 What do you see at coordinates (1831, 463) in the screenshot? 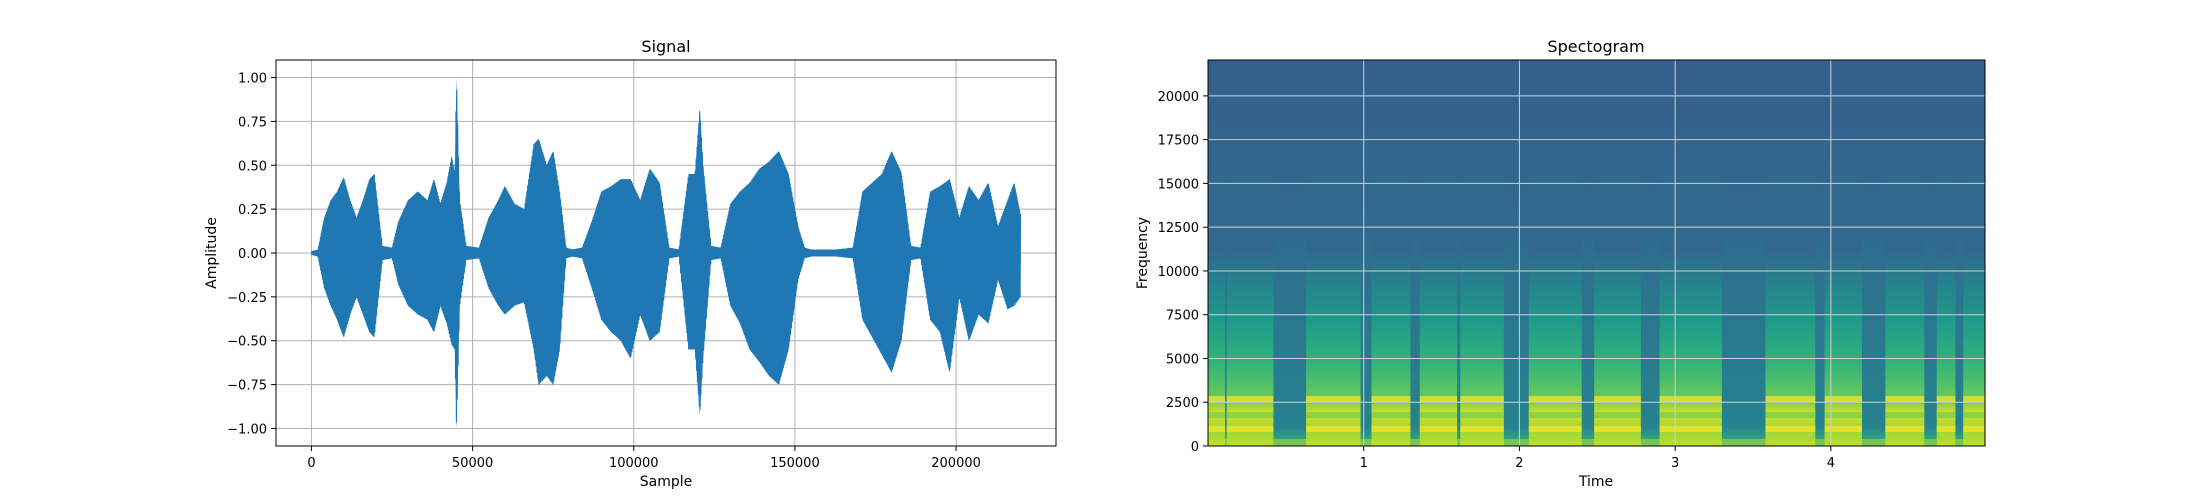
I see `spectrogram-x-tick-label: 4` at bounding box center [1831, 463].